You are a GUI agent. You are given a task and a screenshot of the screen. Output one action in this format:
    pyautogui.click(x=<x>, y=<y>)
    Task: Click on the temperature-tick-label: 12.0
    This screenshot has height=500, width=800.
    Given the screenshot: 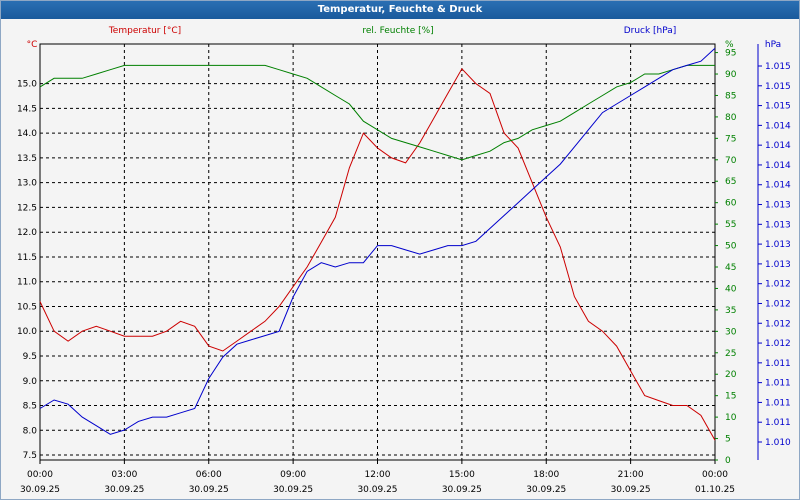 What is the action you would take?
    pyautogui.click(x=27, y=233)
    